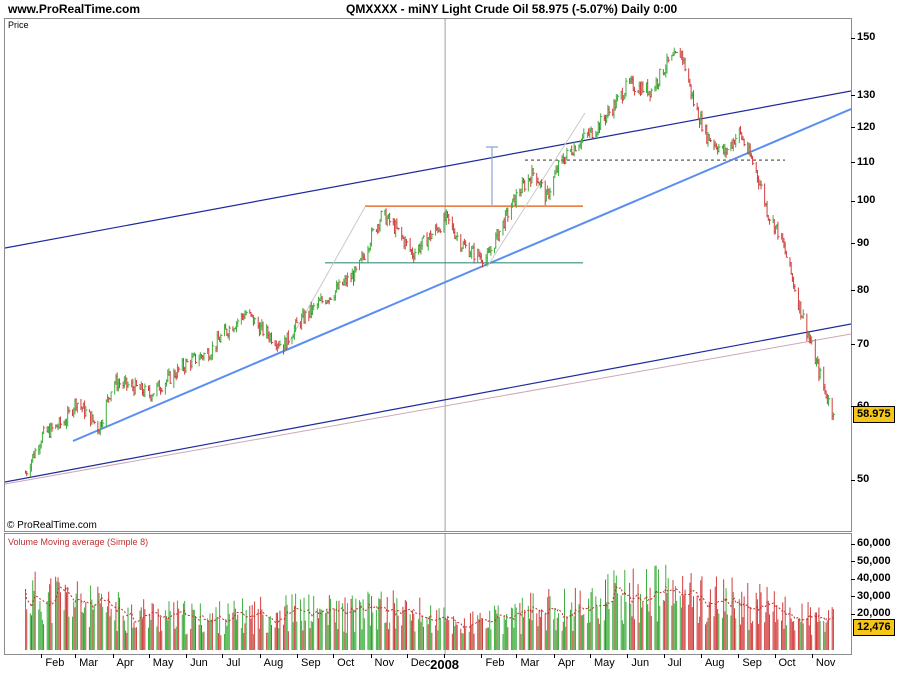 The width and height of the screenshot is (900, 700). Describe the element at coordinates (752, 663) in the screenshot. I see `x-axis-label: Sep` at that location.